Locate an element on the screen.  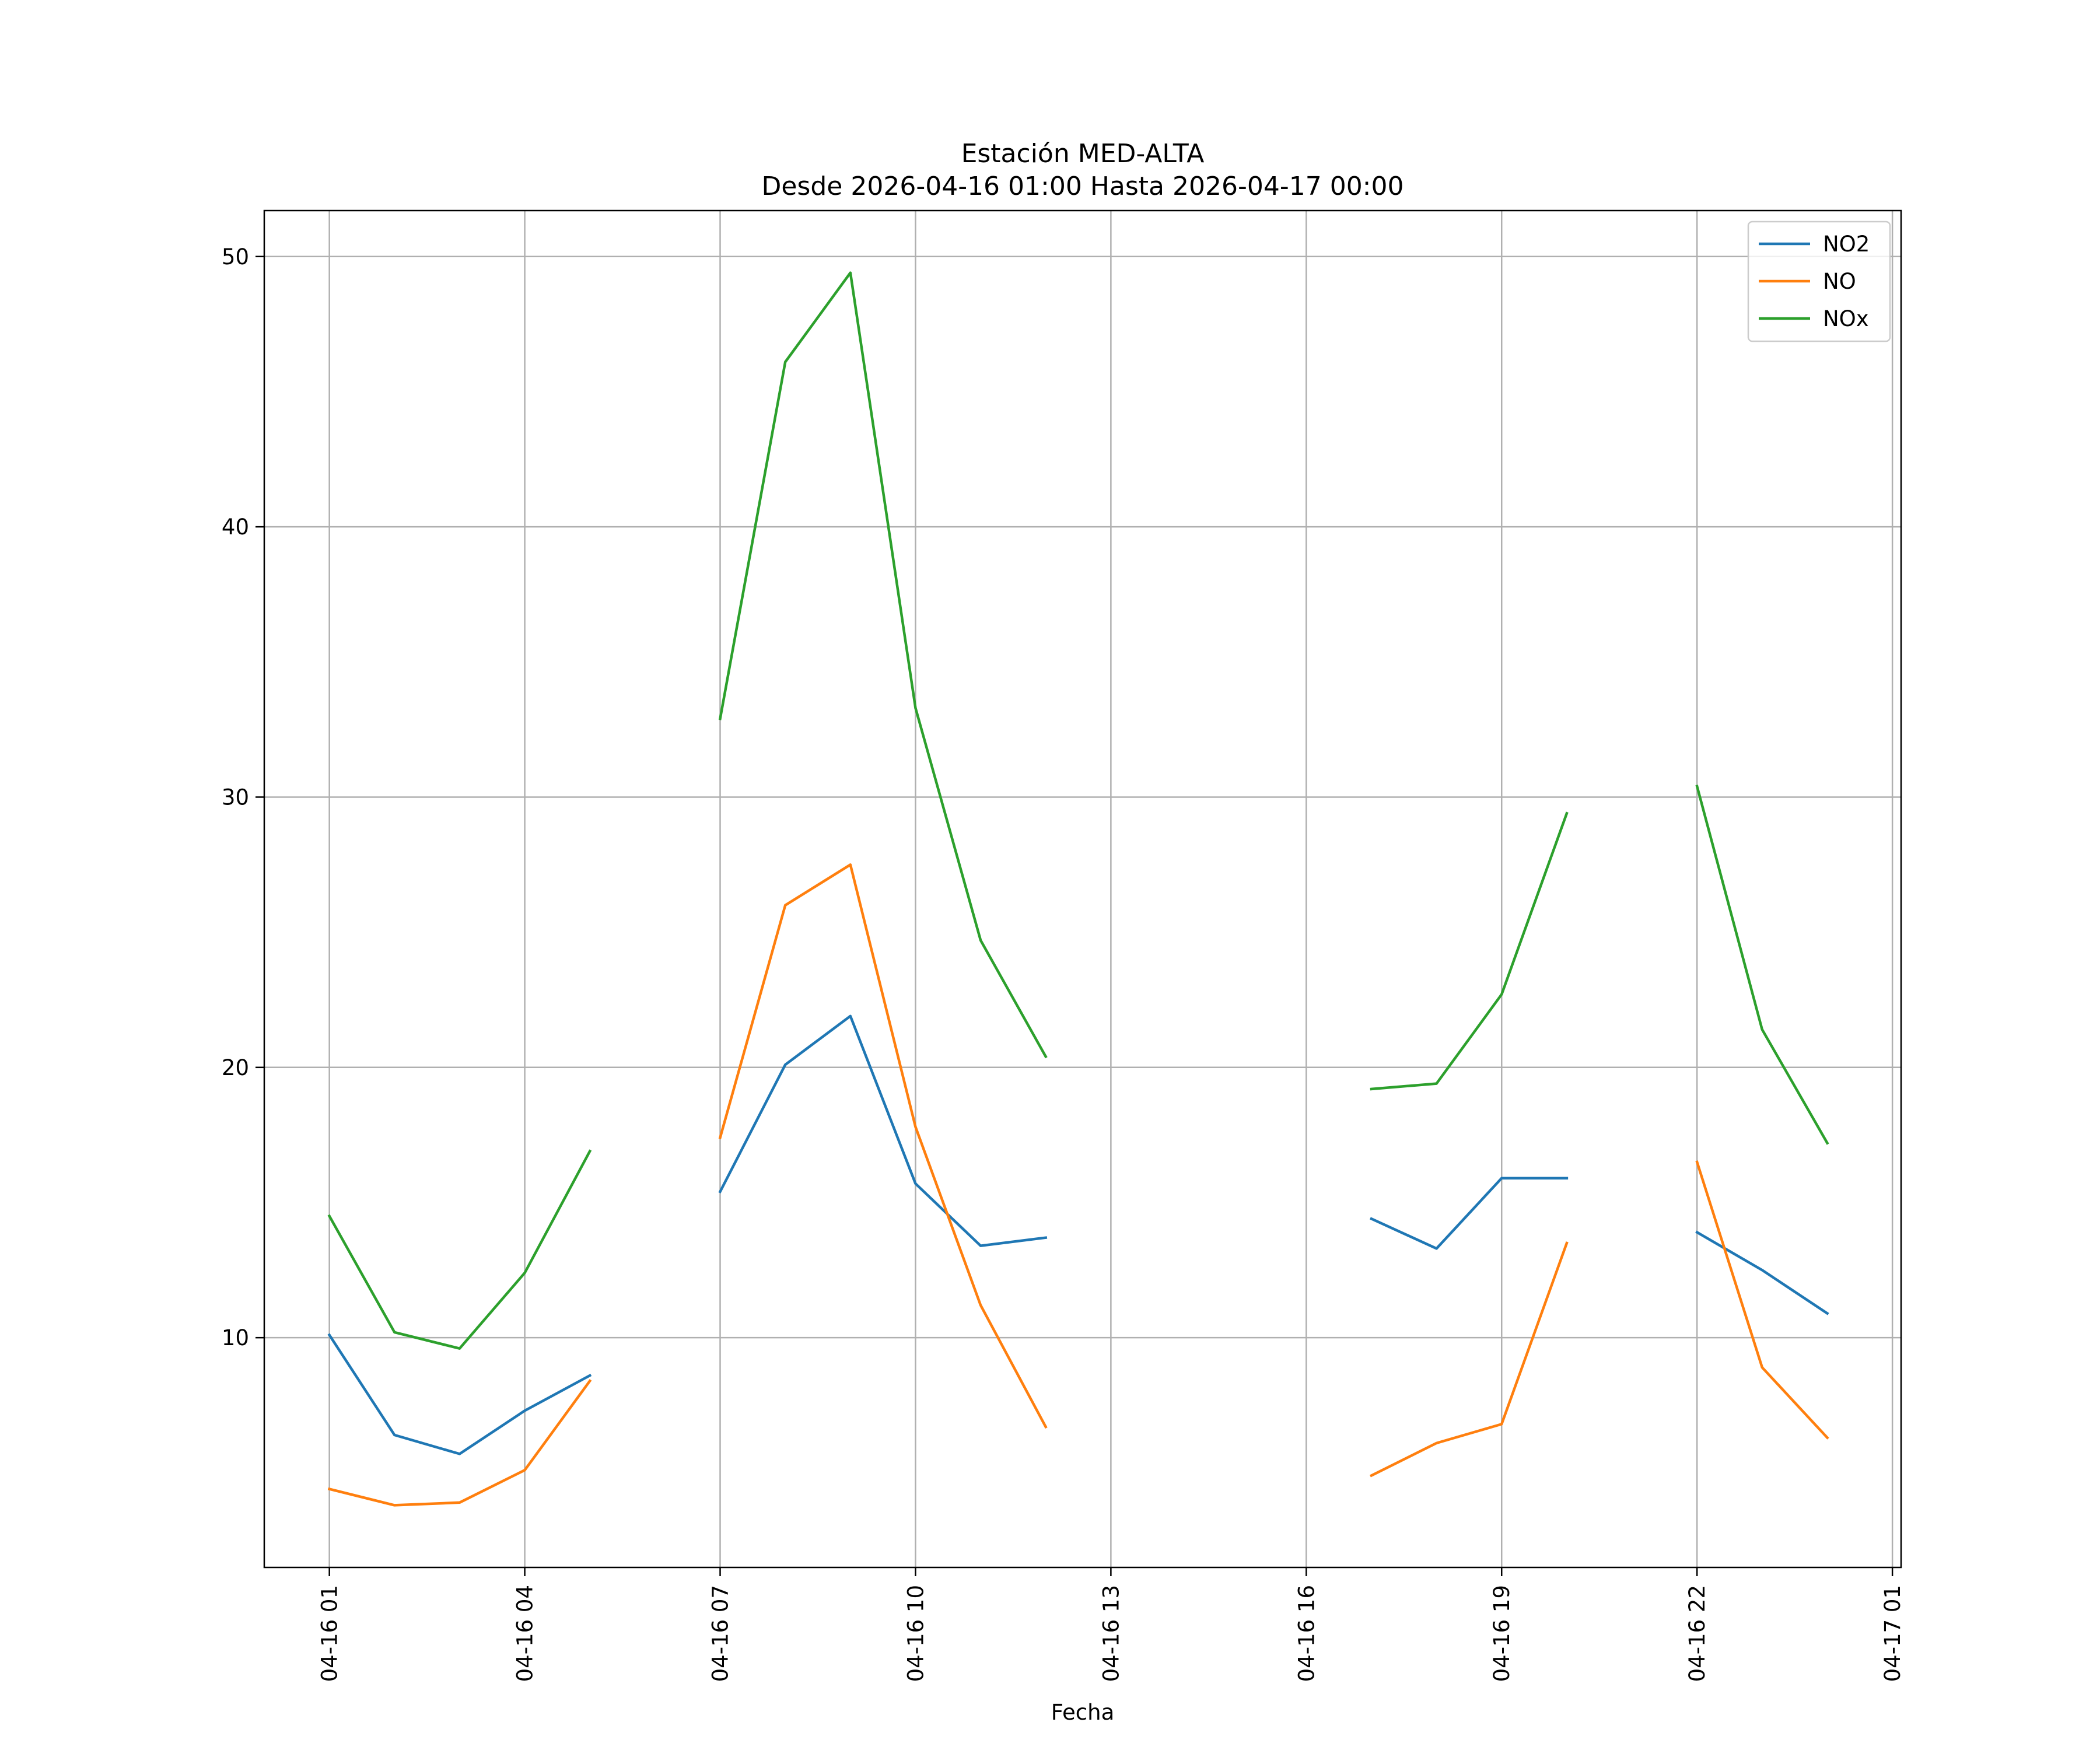
x-tick-label: 04-16 16 is located at coordinates (1307, 1633).